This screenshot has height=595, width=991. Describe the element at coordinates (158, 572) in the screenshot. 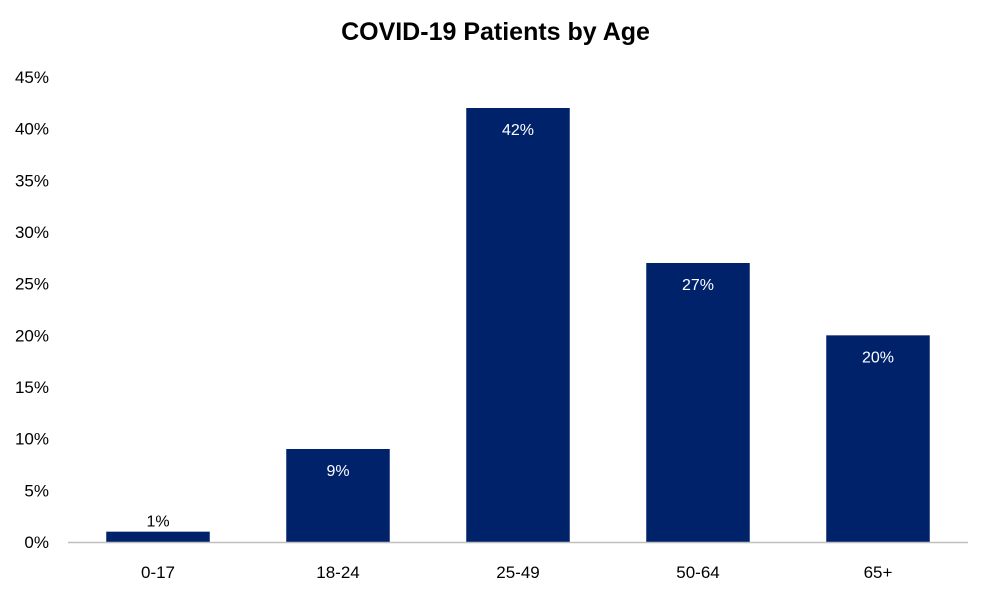

I see `x-tick-label: 0-17` at that location.